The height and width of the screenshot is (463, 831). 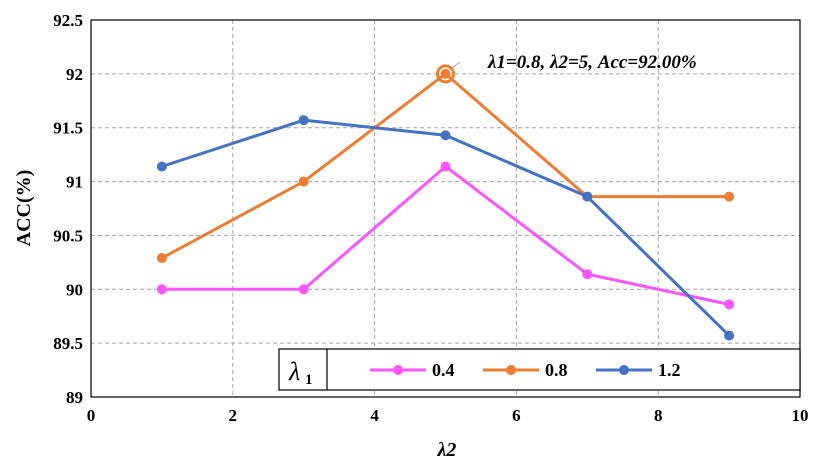 What do you see at coordinates (74, 182) in the screenshot?
I see `y-tick-label: 91` at bounding box center [74, 182].